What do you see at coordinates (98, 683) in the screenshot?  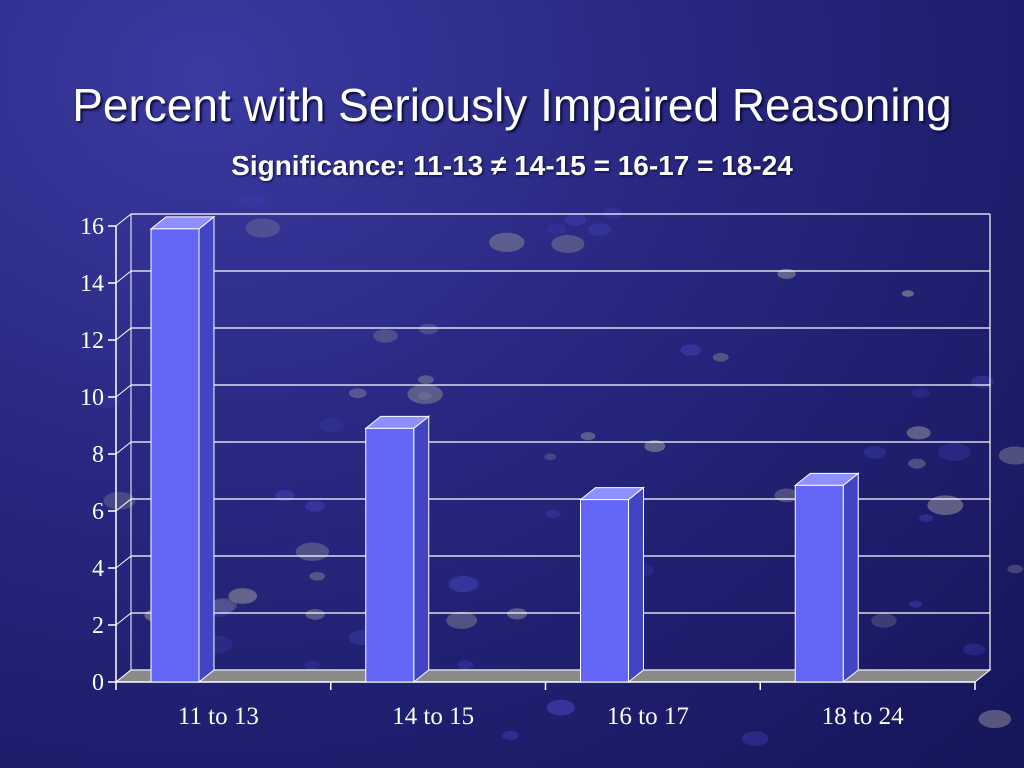 I see `y-tick-label: 0` at bounding box center [98, 683].